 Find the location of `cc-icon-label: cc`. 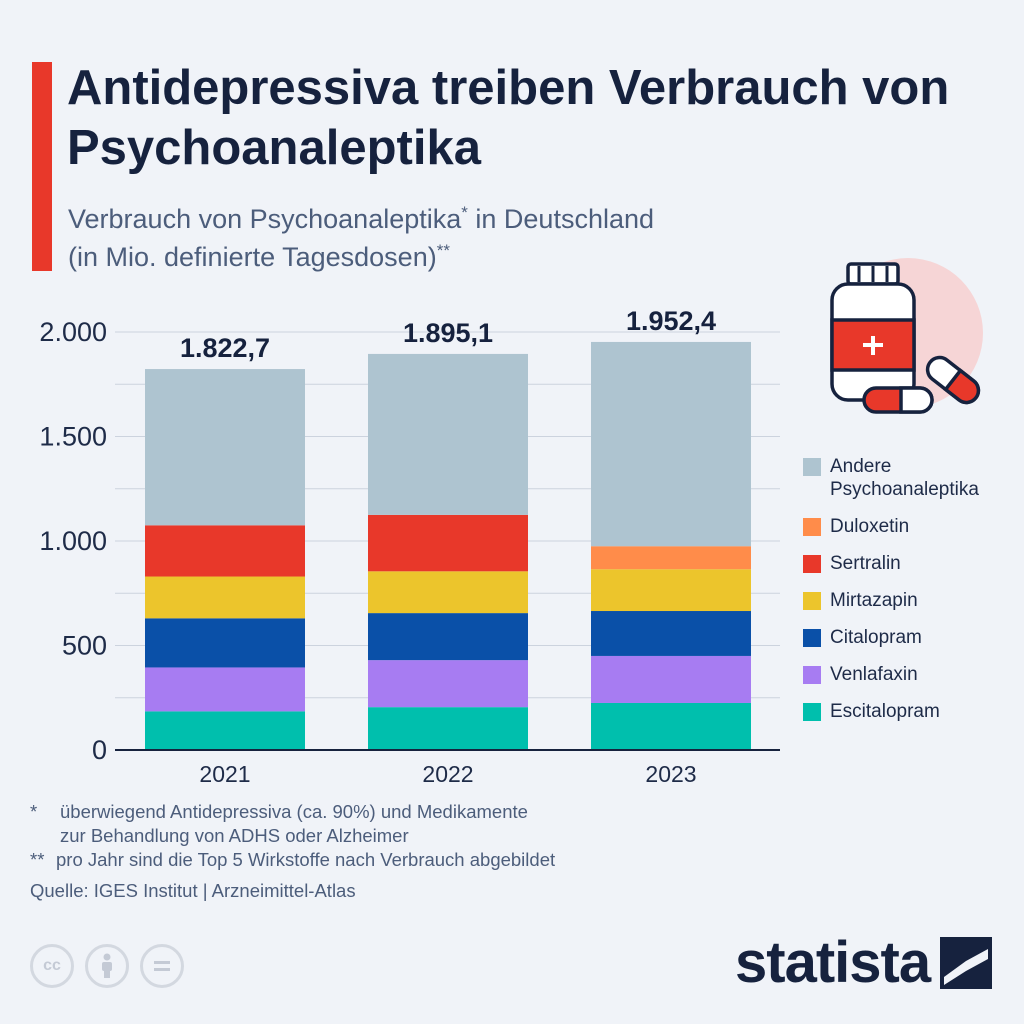

cc-icon-label: cc is located at coordinates (52, 965).